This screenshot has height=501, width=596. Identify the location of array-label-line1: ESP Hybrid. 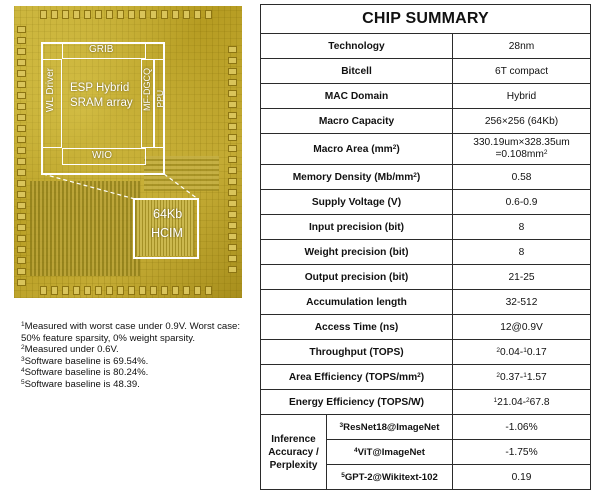
(100, 88).